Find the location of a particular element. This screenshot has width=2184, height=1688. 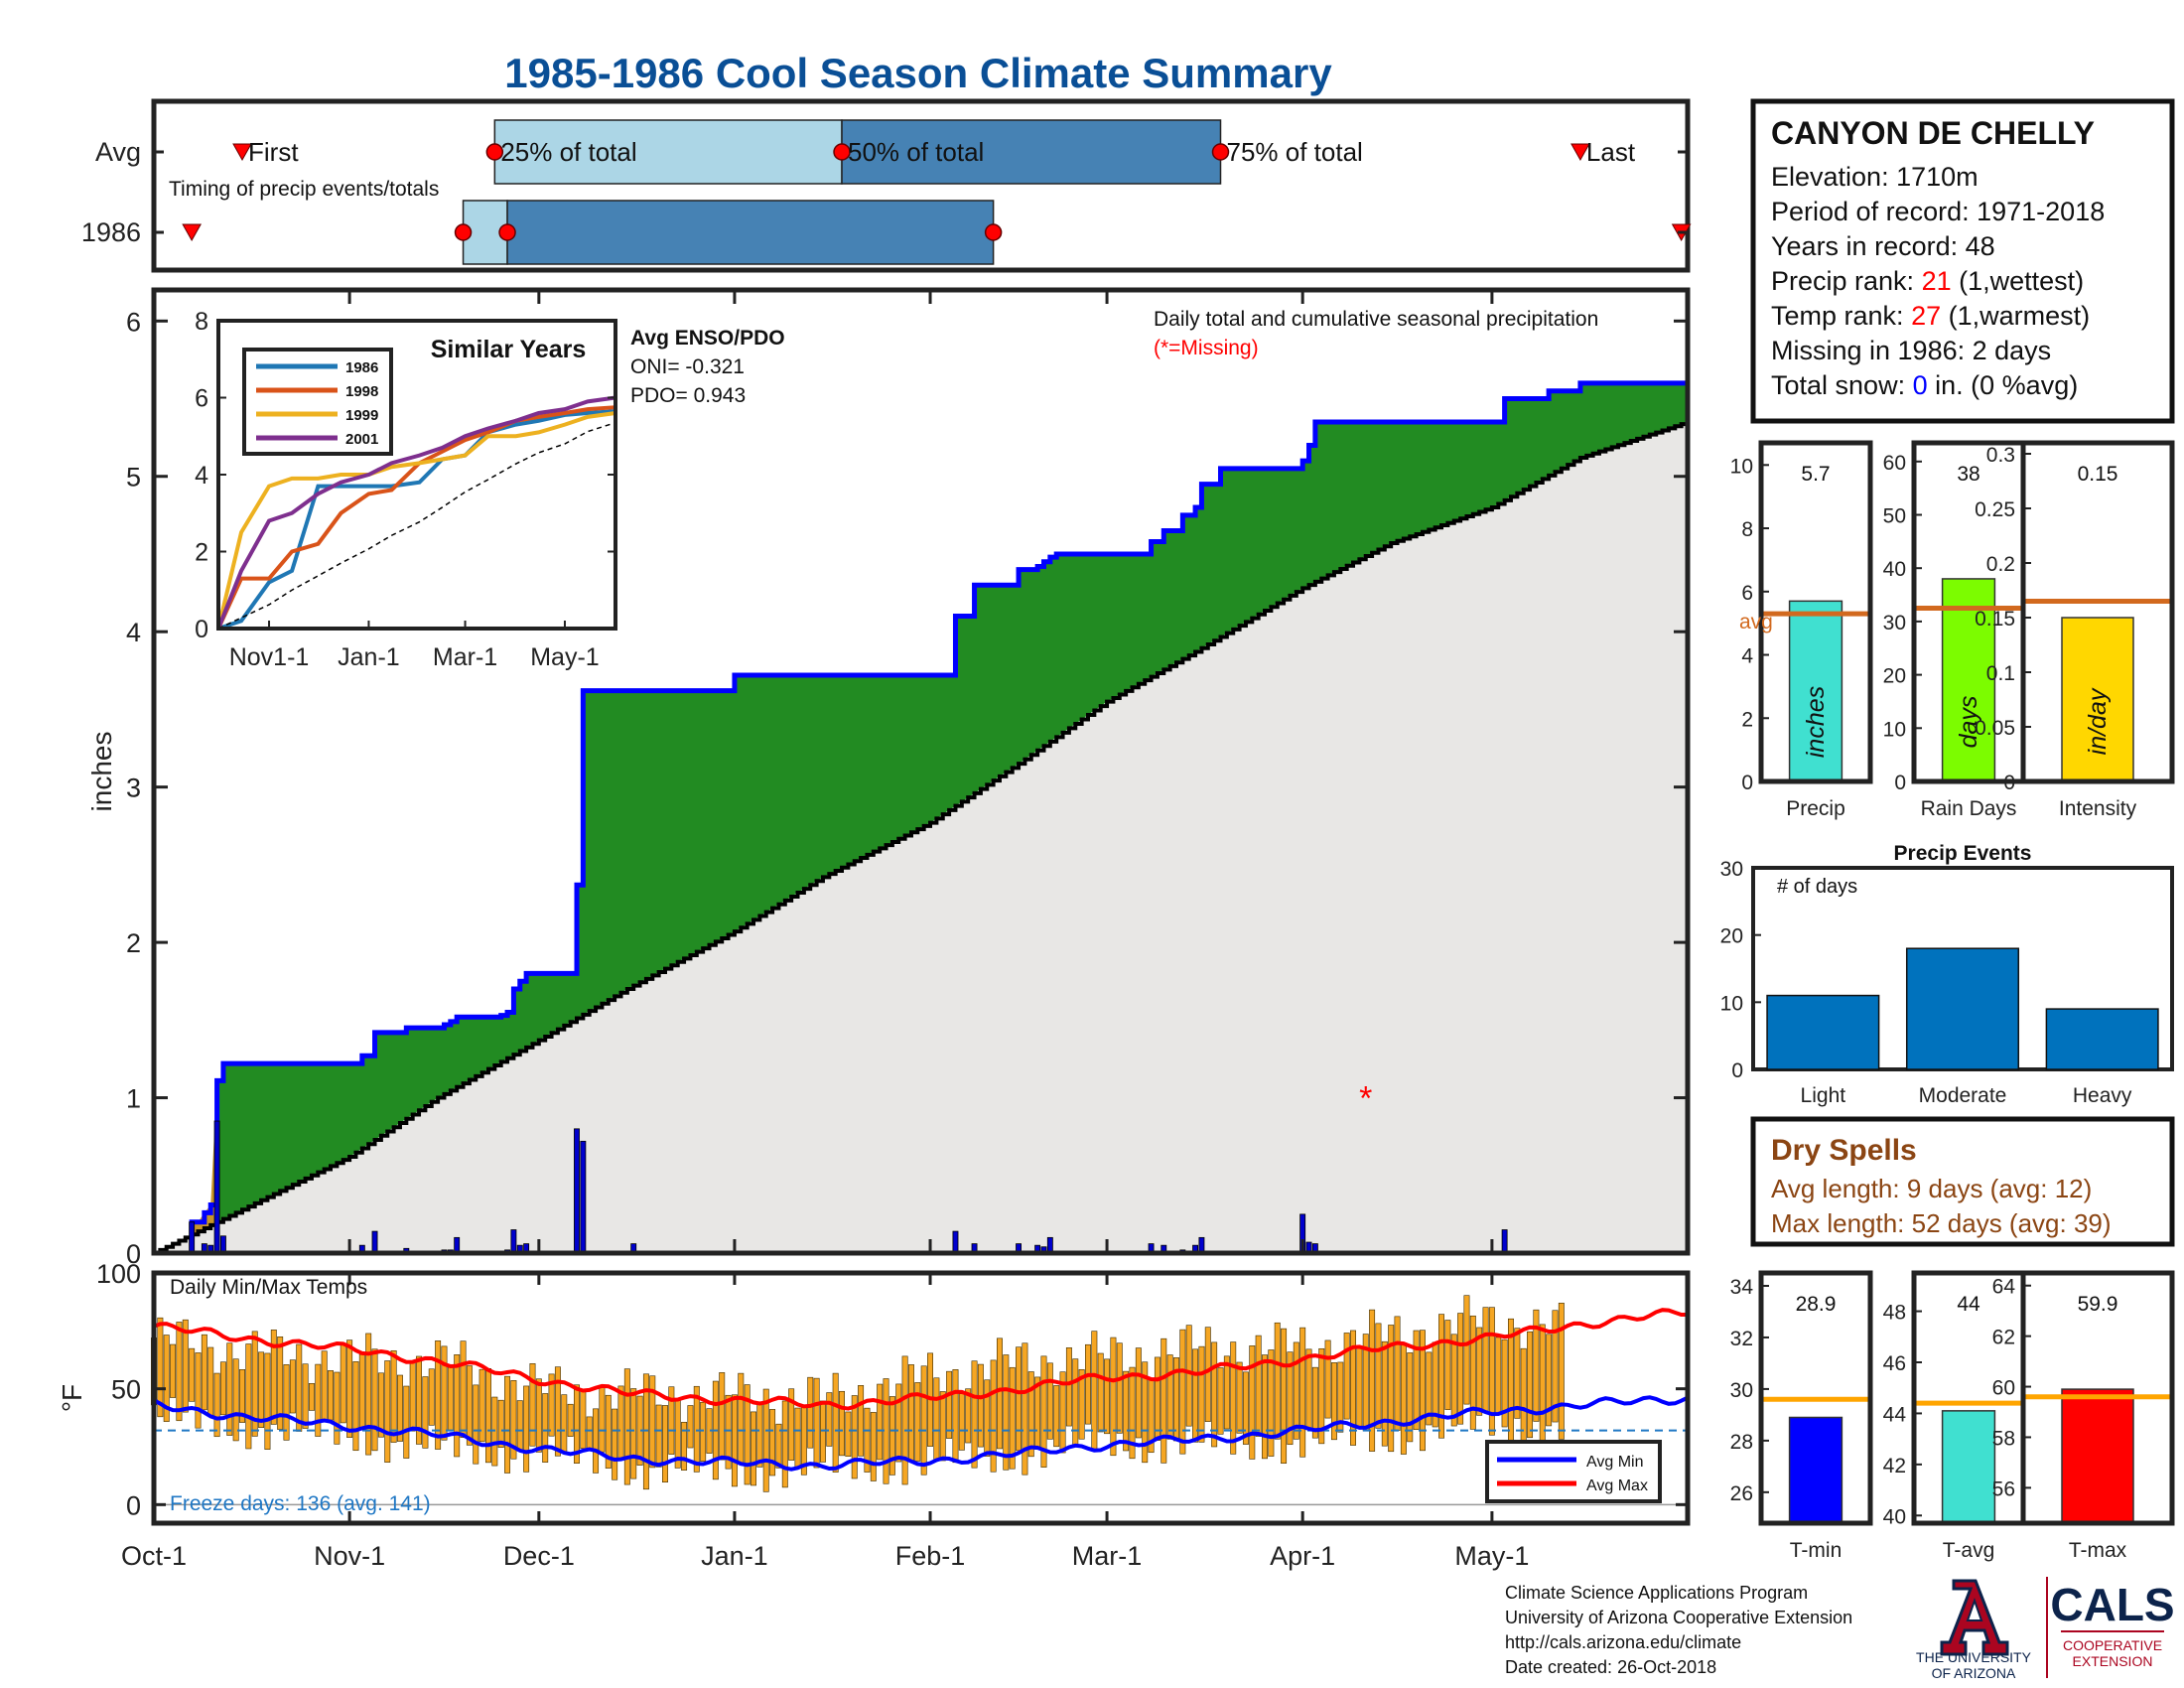

main-y-tick-label: 3 is located at coordinates (133, 788).